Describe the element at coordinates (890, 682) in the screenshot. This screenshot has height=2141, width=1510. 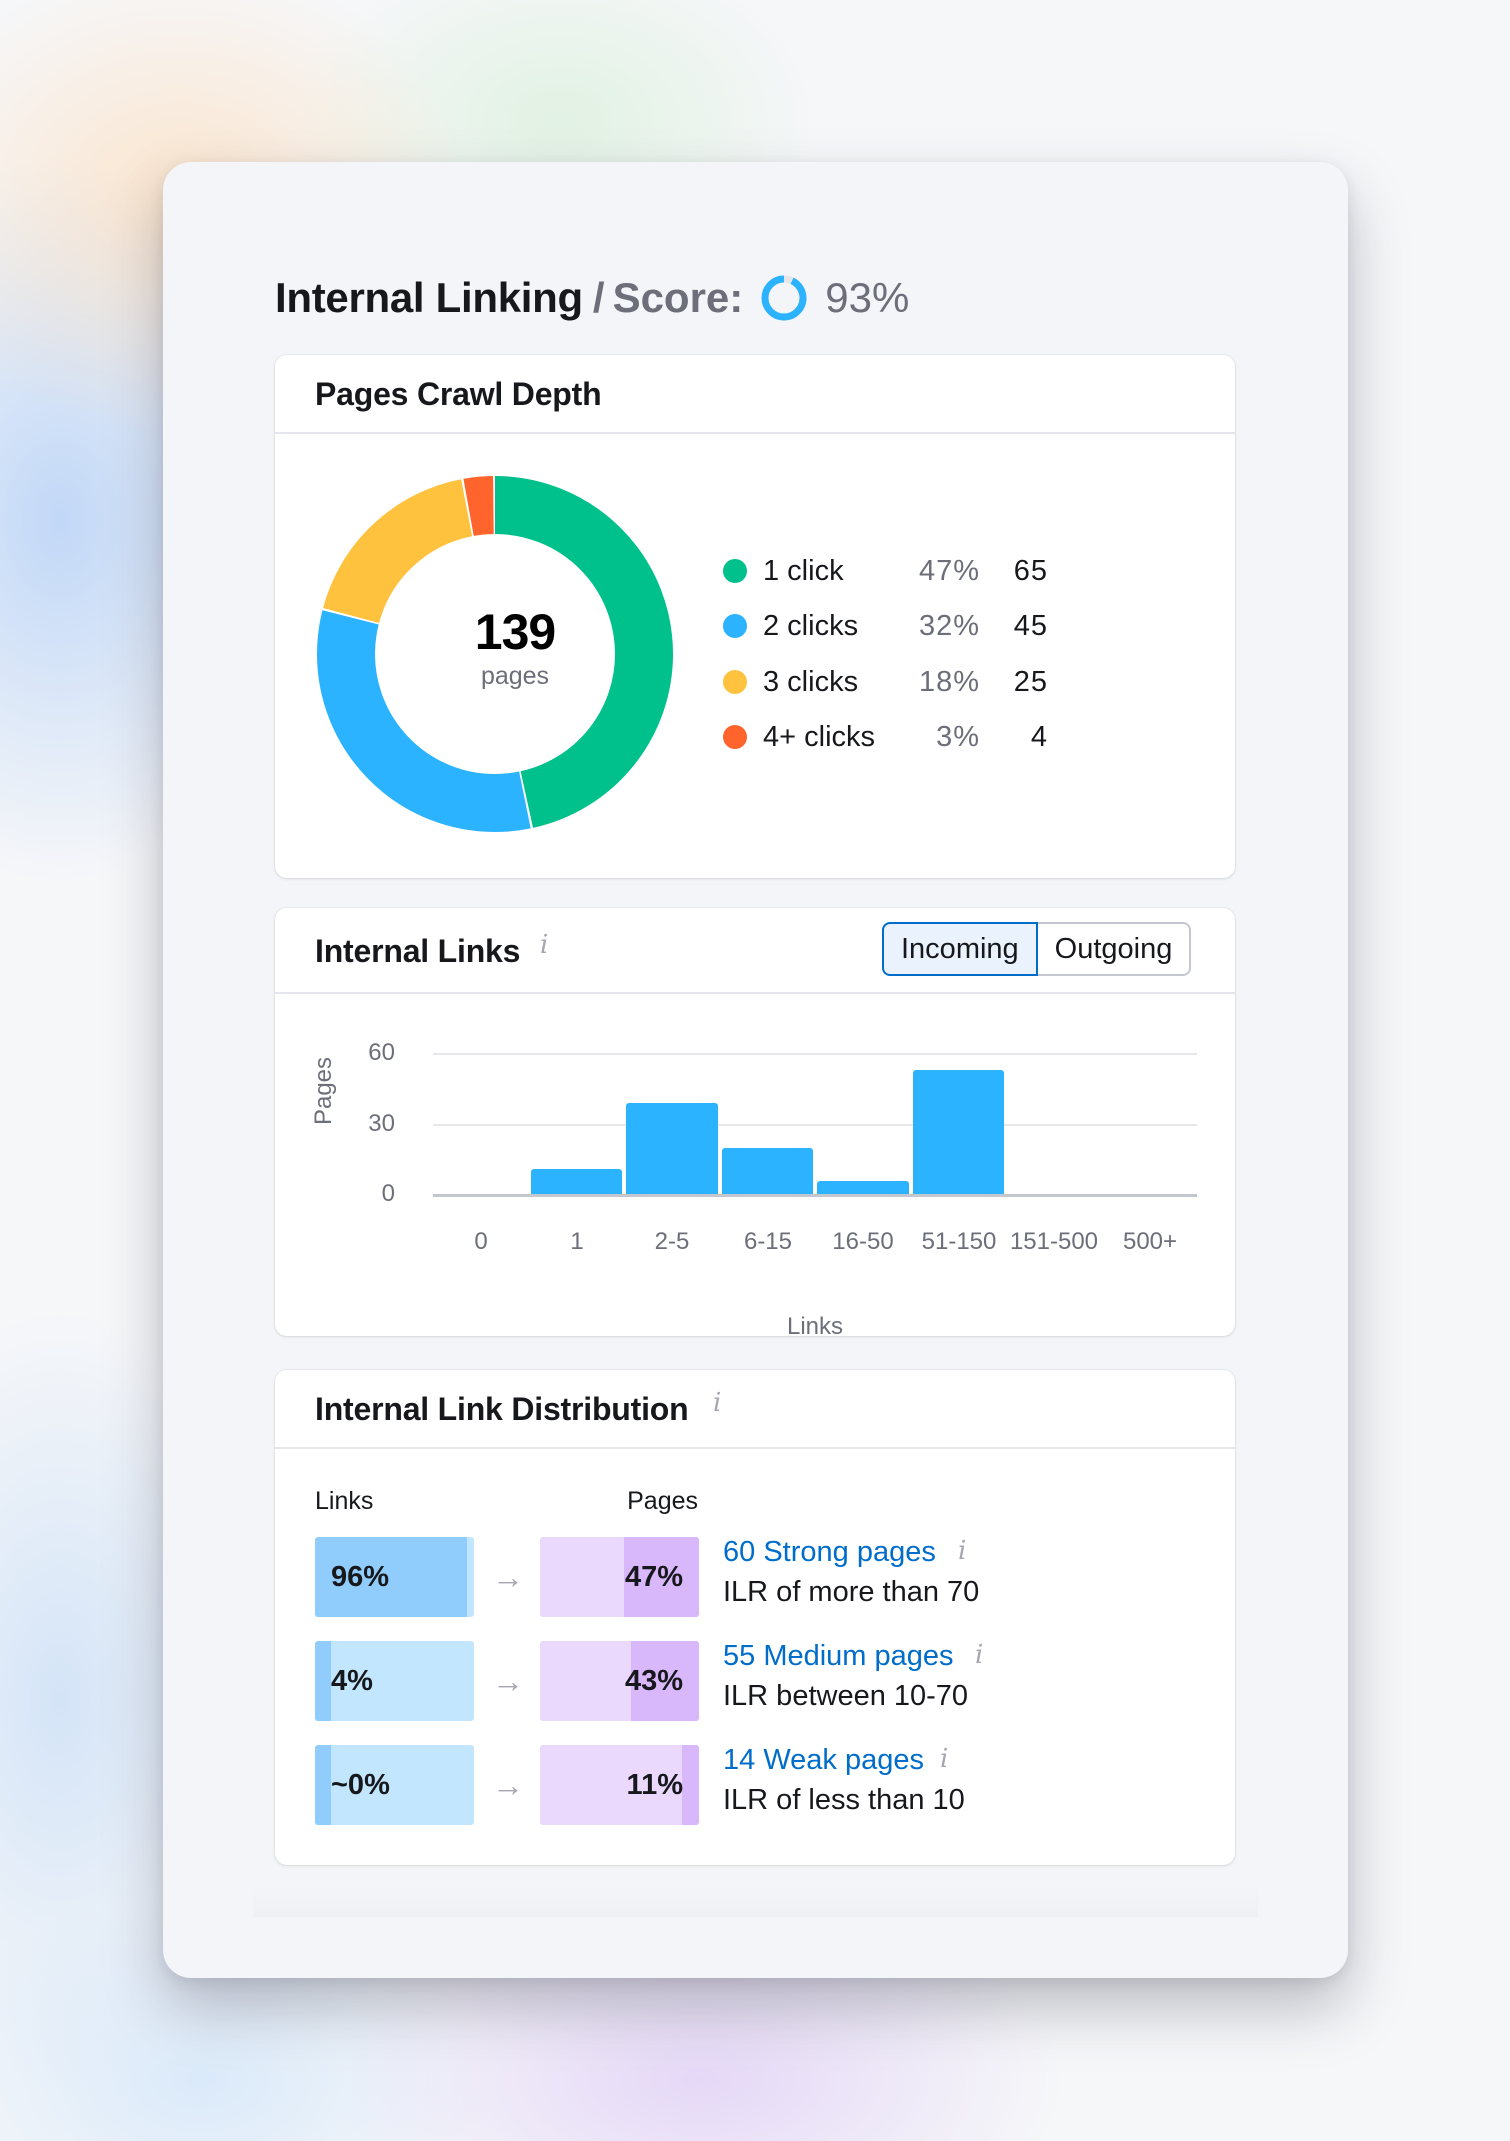
I see `legend-item-3-clicks: 3 clicks 18% 25` at that location.